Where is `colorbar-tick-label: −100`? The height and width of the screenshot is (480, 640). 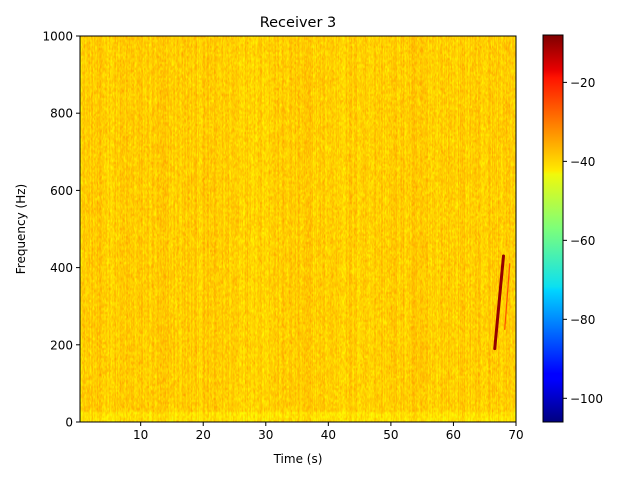
colorbar-tick-label: −100 is located at coordinates (586, 399).